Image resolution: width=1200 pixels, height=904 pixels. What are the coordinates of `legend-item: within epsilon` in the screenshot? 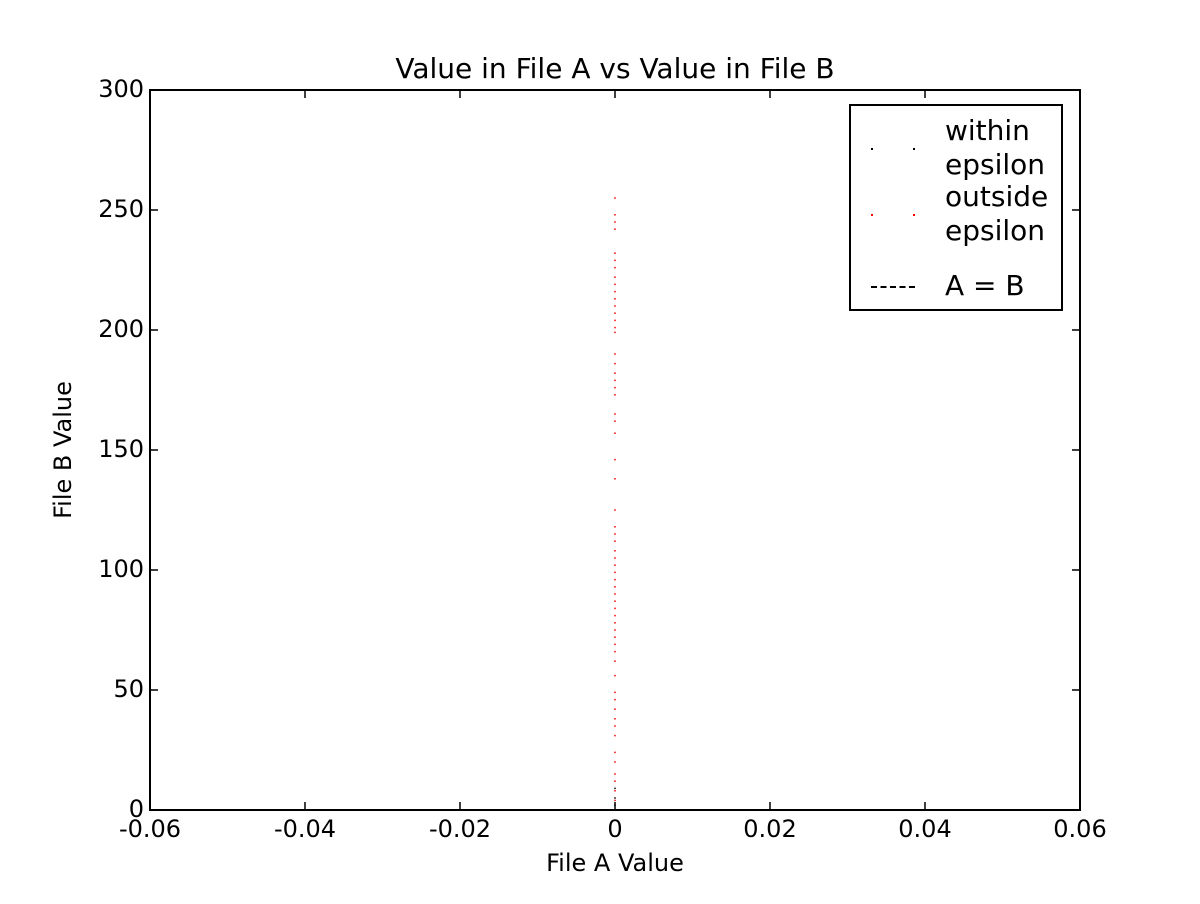 It's located at (956, 149).